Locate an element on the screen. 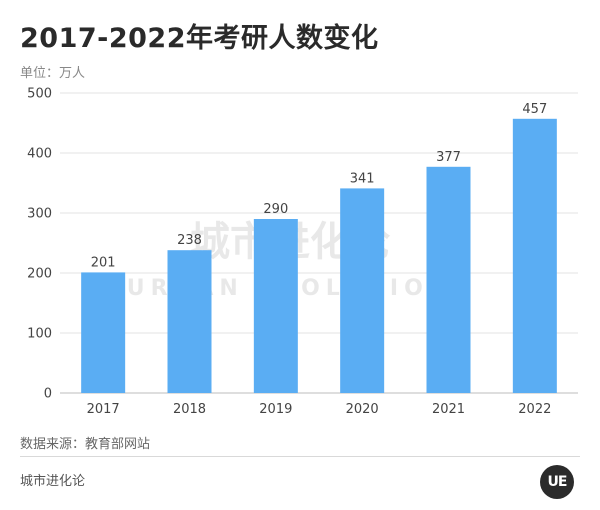  x-tick-label: 2019 is located at coordinates (275, 409).